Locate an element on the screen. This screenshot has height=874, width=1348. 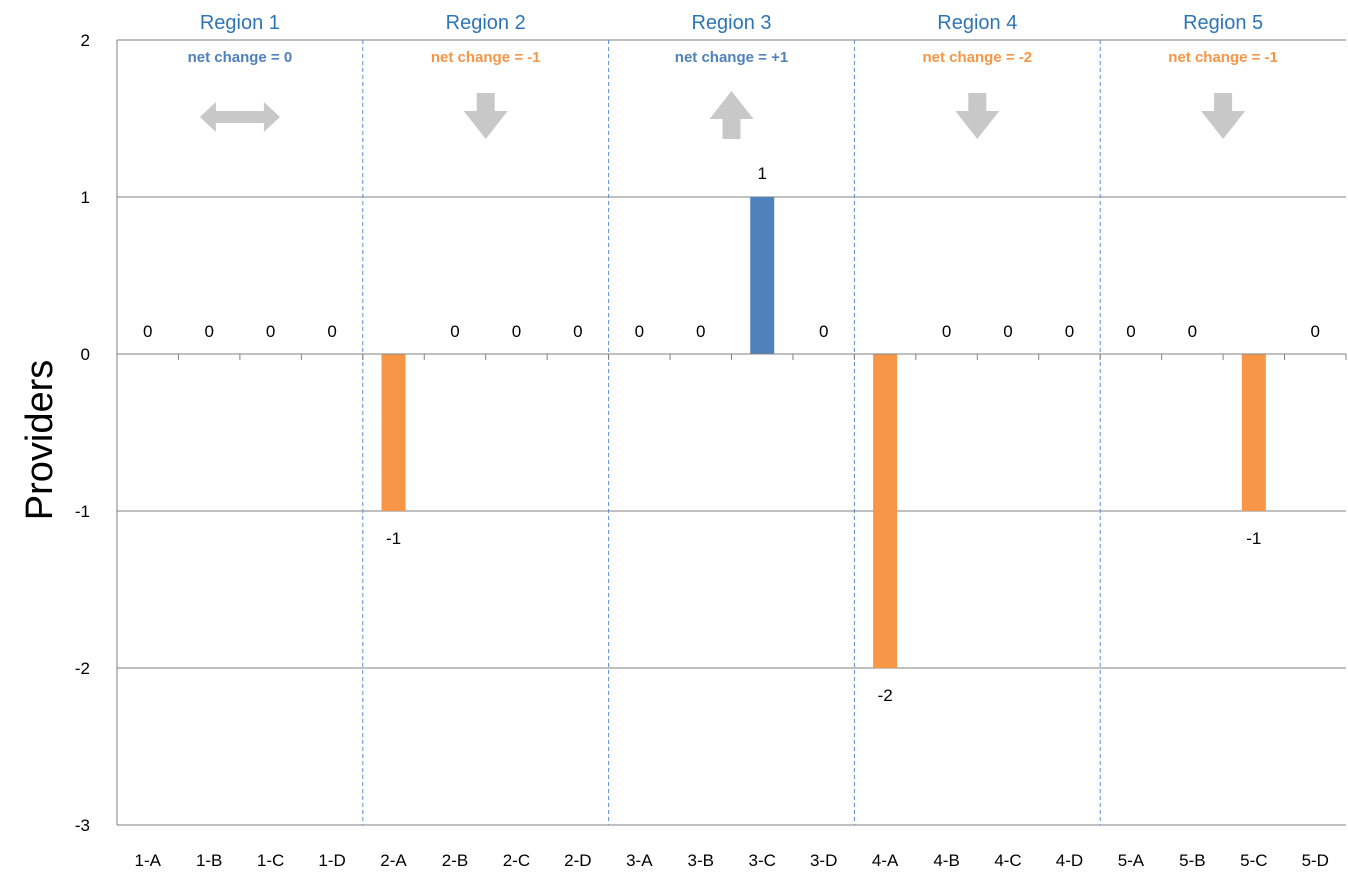
x-tick-label: 1-B is located at coordinates (209, 860).